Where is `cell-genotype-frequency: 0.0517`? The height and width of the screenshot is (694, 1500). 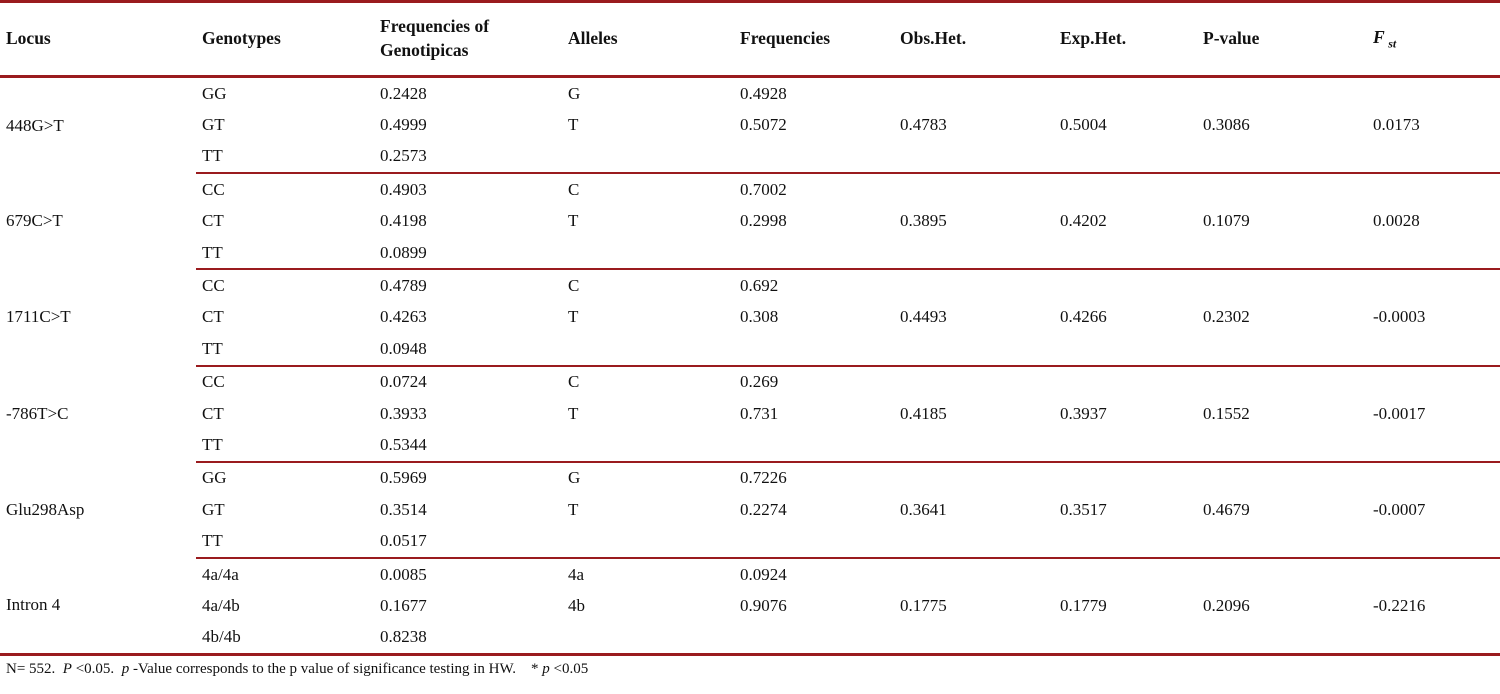
cell-genotype-frequency: 0.0517 is located at coordinates (468, 542).